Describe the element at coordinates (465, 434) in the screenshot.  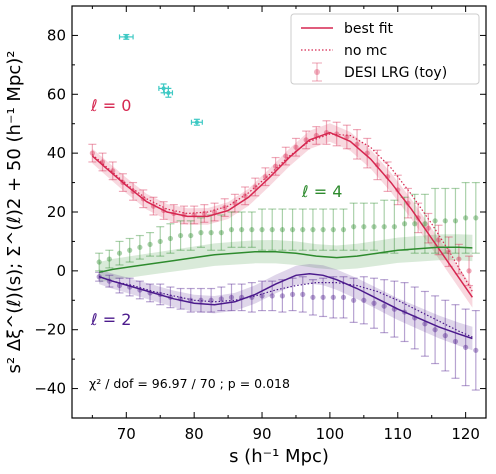
I see `x-tick-label: 120` at that location.